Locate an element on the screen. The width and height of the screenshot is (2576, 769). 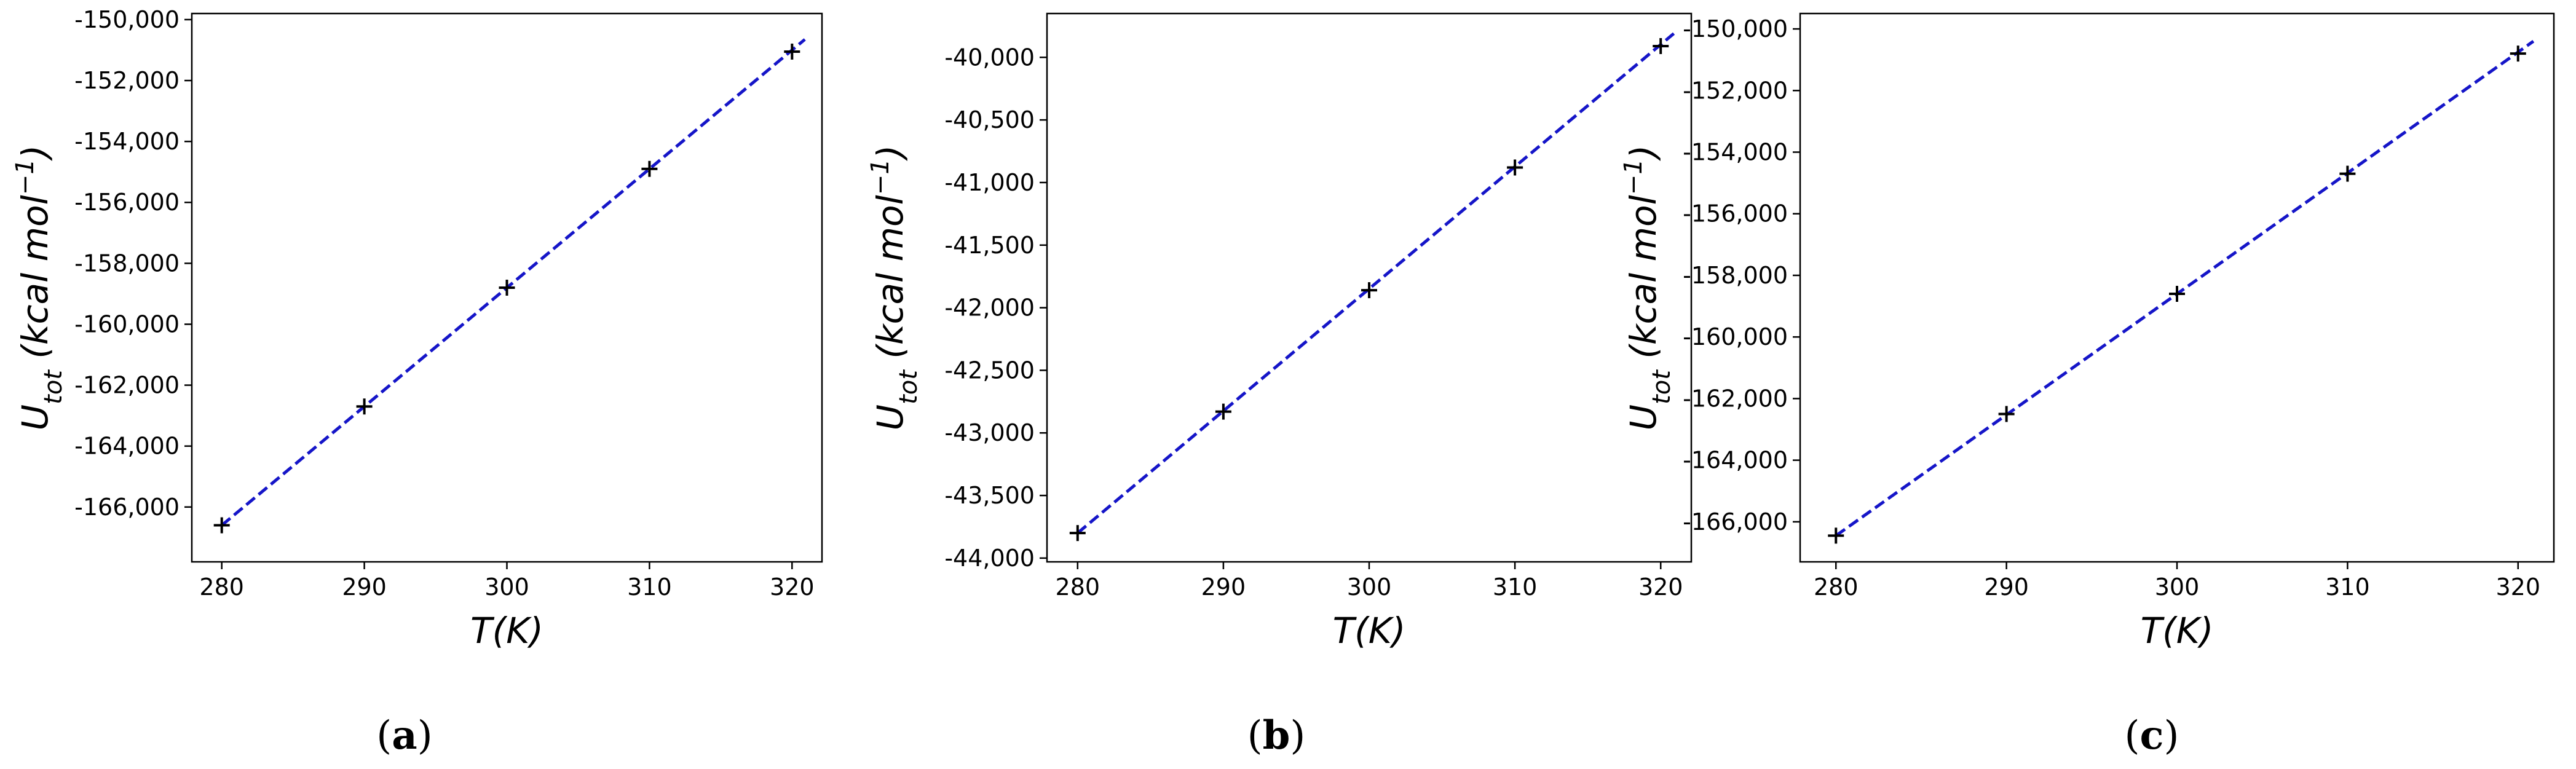
y-tick-label: -41,000 is located at coordinates (990, 182).